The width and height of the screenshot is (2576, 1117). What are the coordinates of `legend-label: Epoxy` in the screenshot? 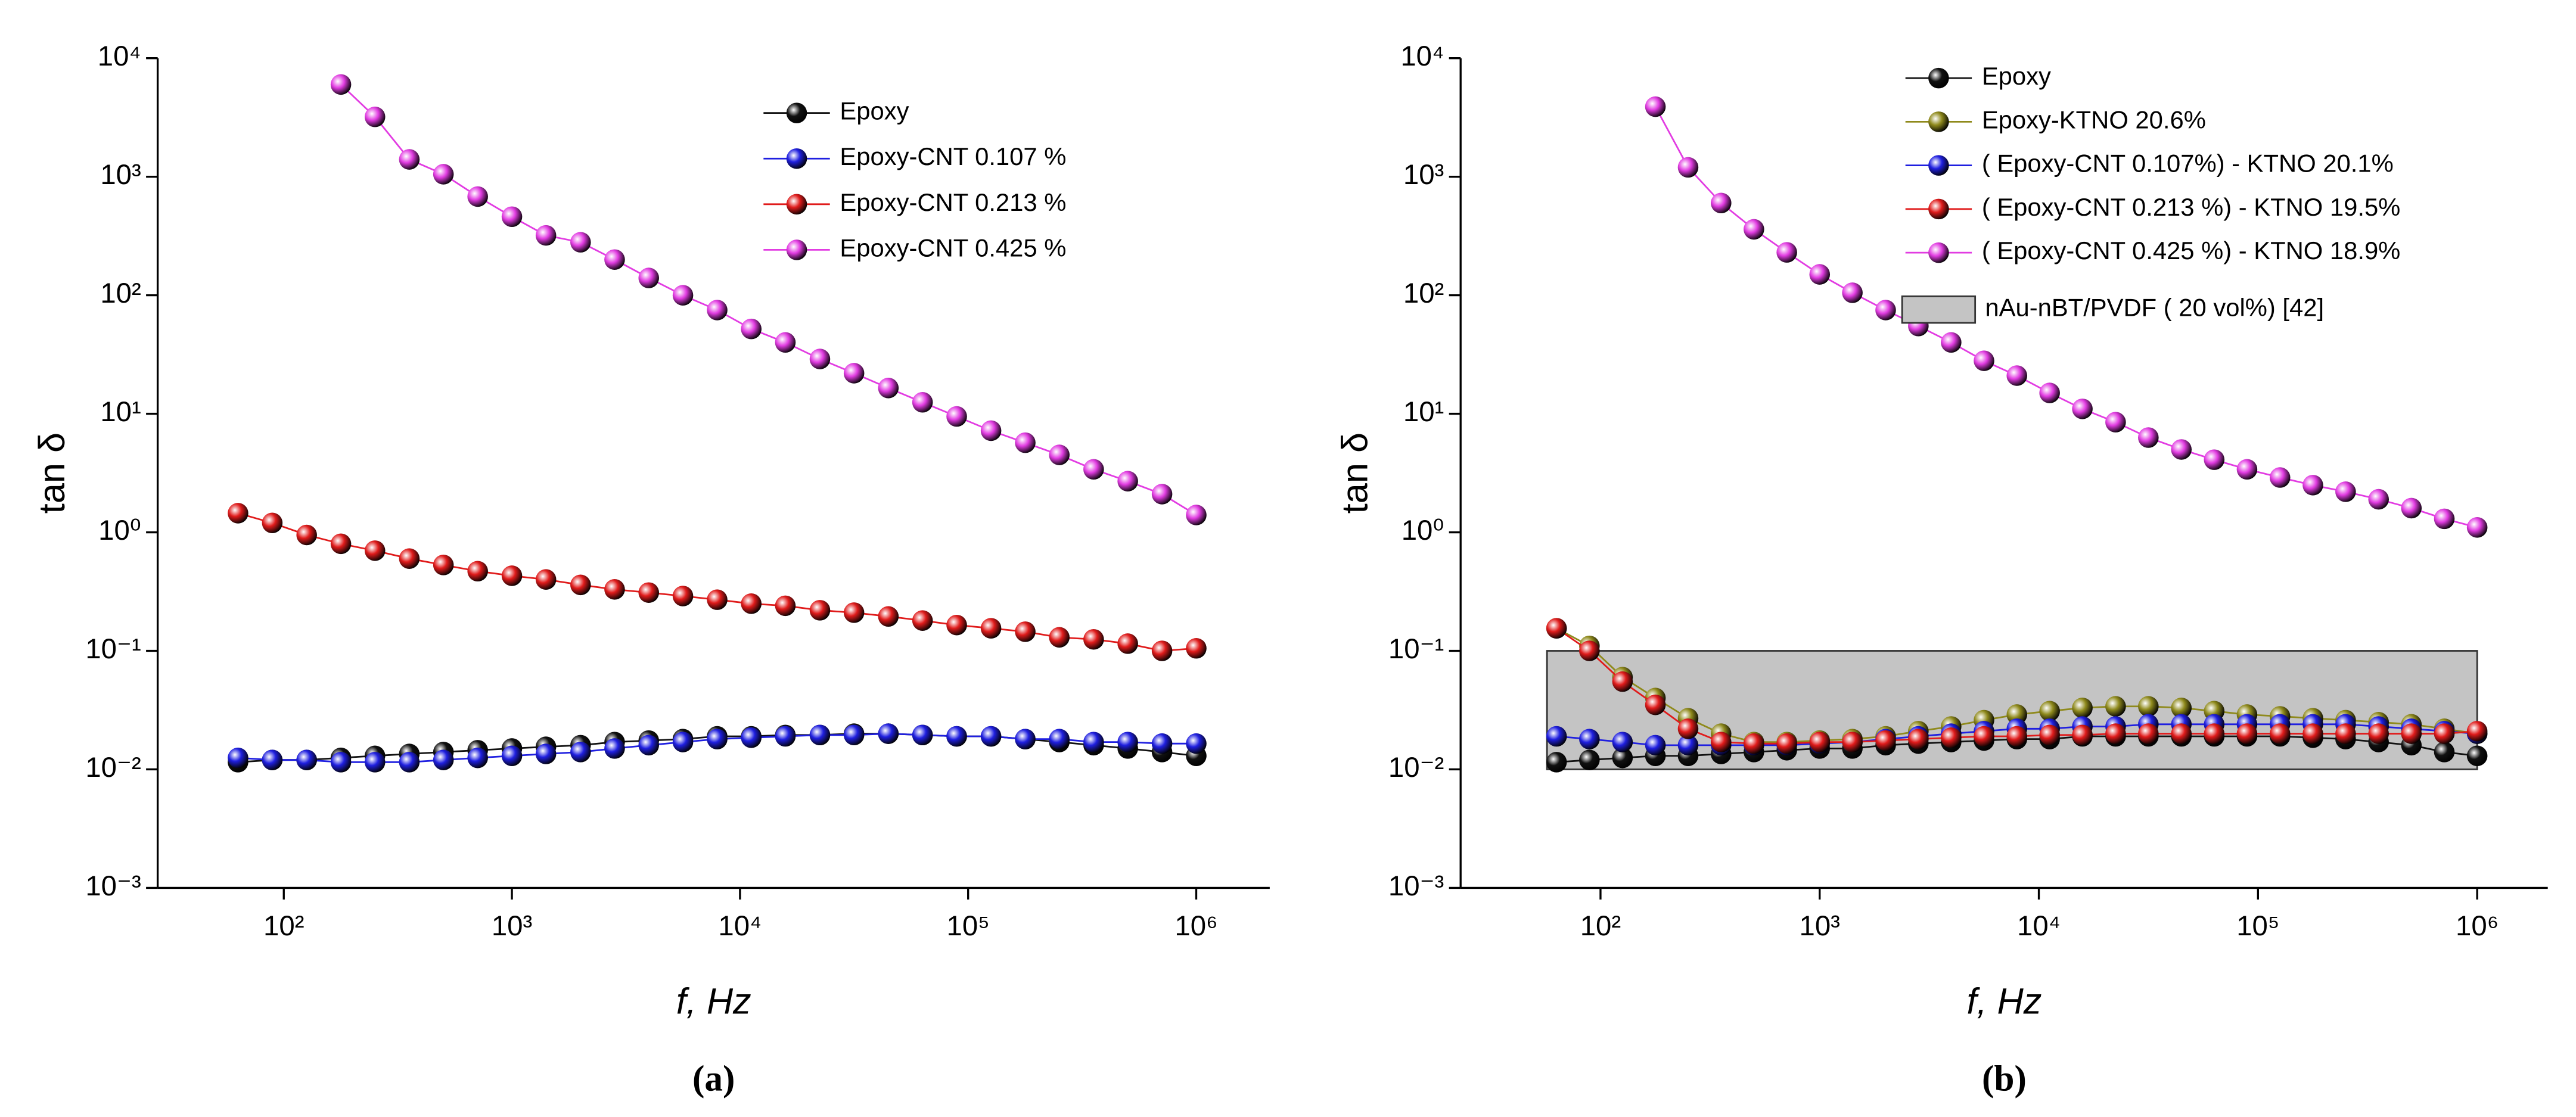 It's located at (2016, 76).